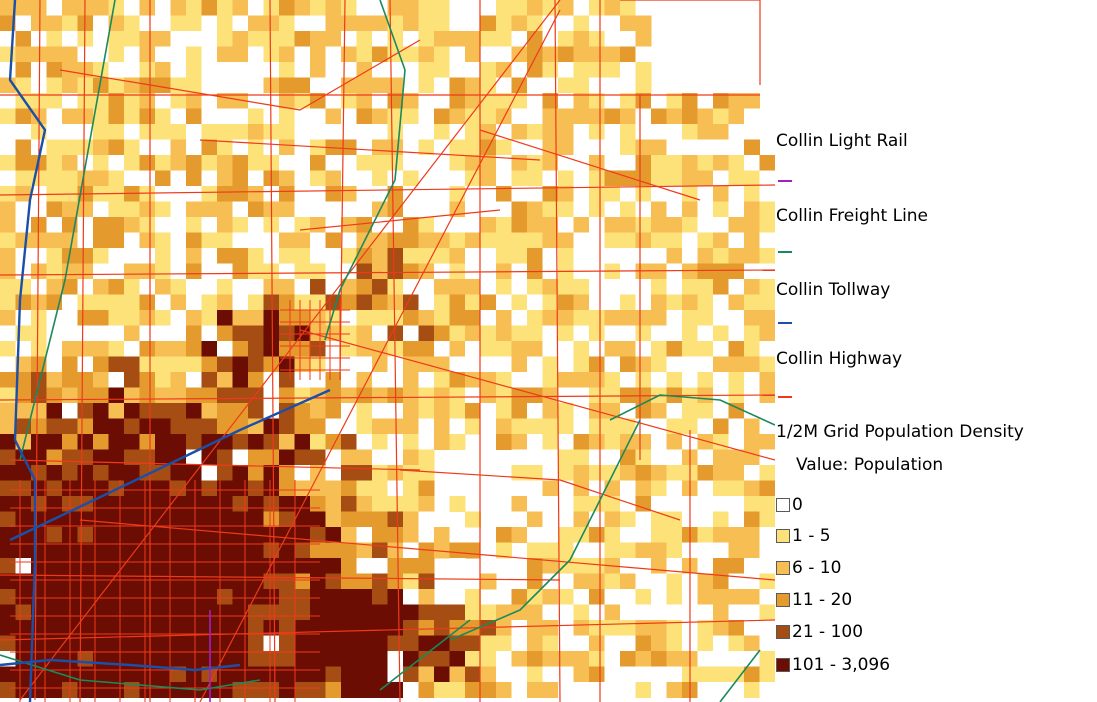 This screenshot has width=1097, height=702. I want to click on legend-tollway-label: Collin Tollway, so click(833, 290).